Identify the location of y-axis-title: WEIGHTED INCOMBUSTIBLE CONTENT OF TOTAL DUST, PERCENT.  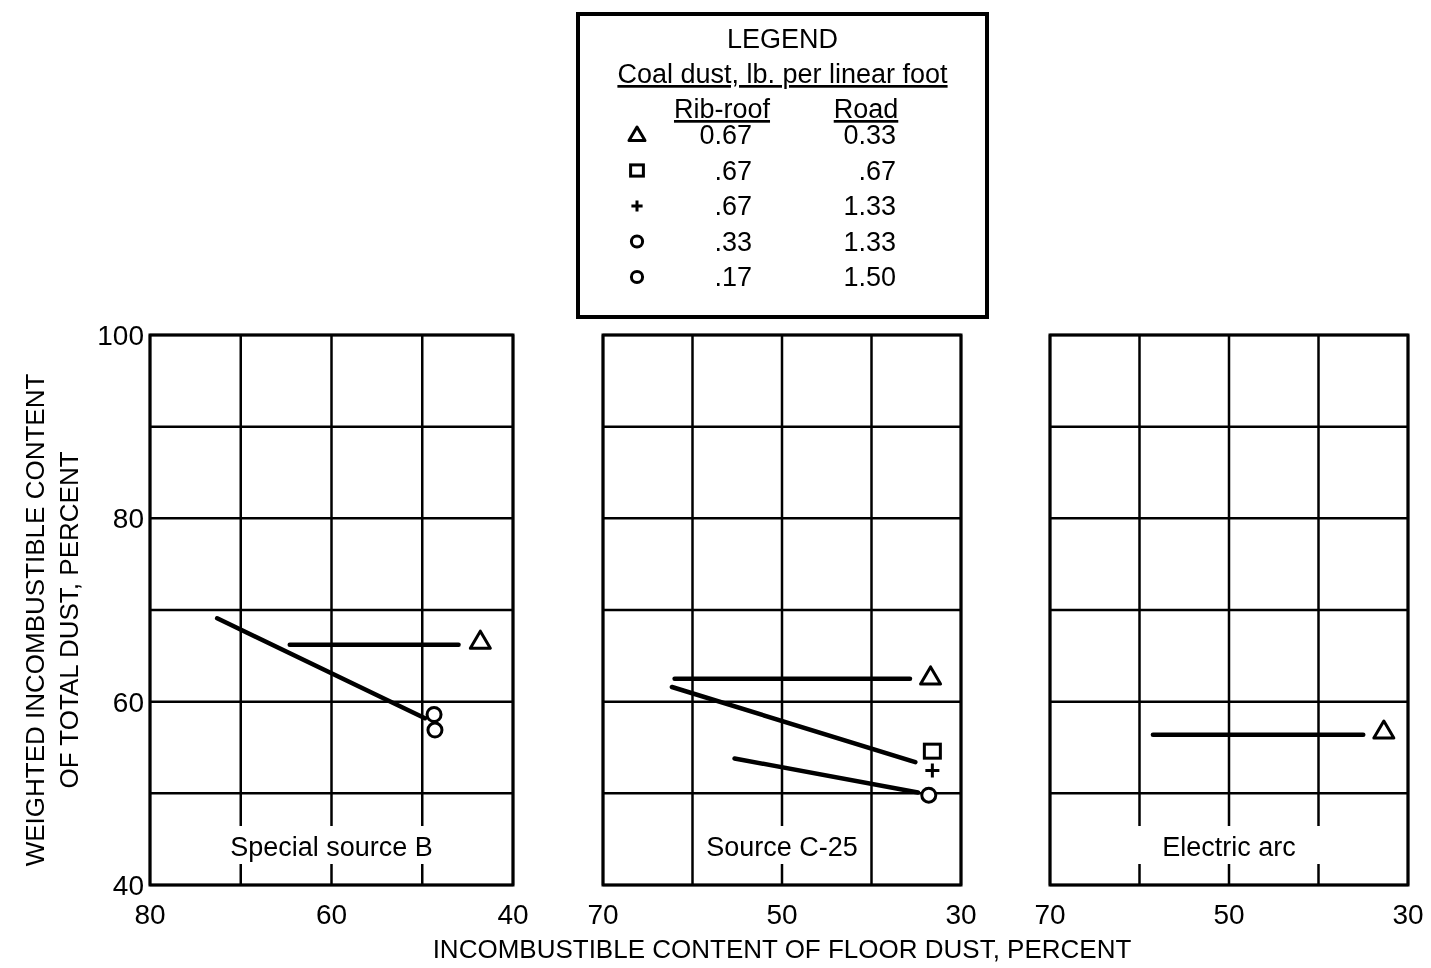
(52, 620).